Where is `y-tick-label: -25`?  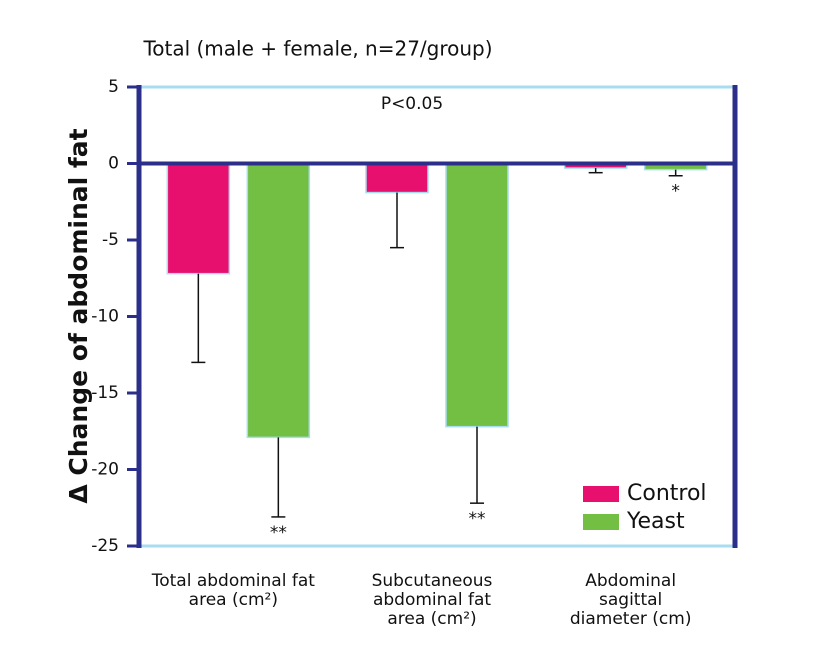 y-tick-label: -25 is located at coordinates (105, 546).